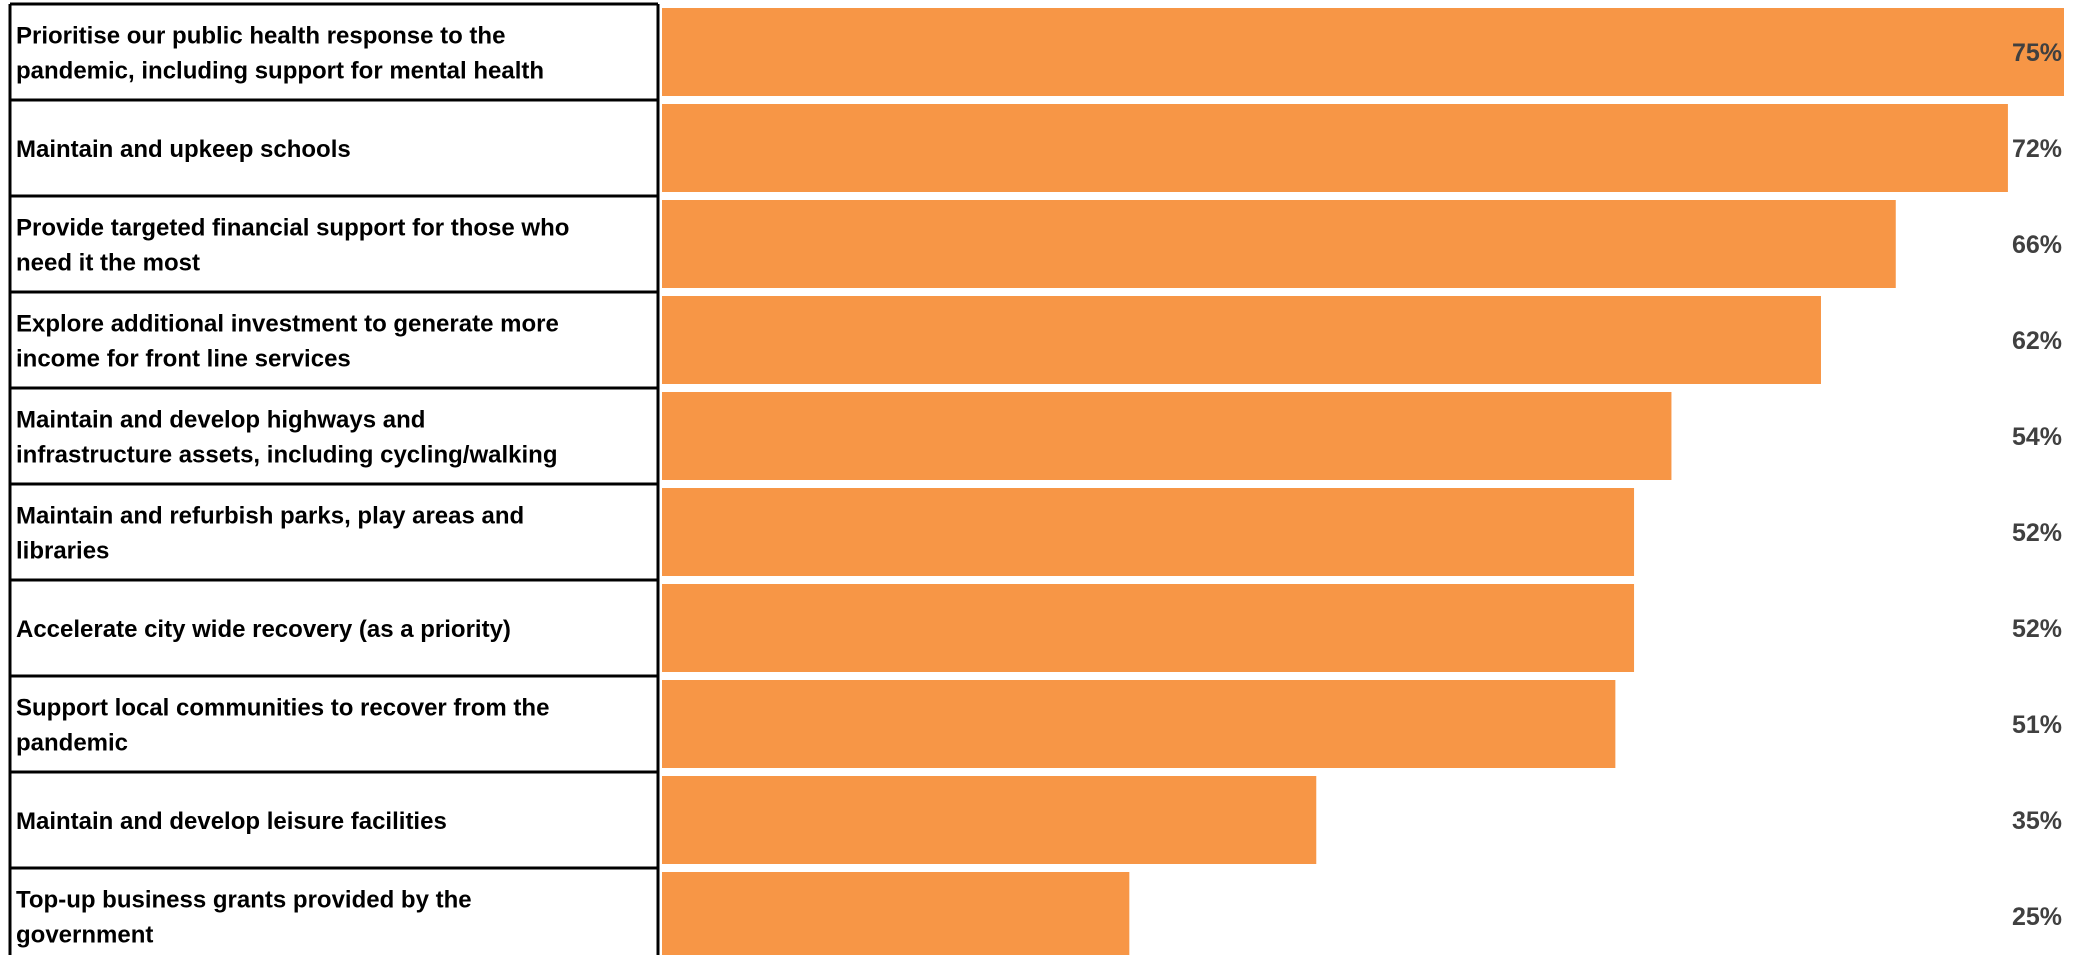  Describe the element at coordinates (183, 149) in the screenshot. I see `category-label-2: Maintain and upkeep schools` at that location.